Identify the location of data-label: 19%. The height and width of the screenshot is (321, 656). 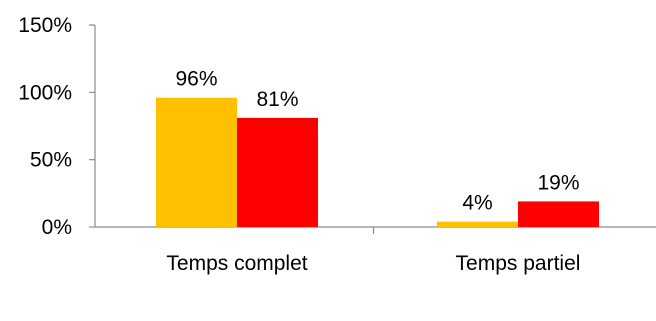
(558, 182).